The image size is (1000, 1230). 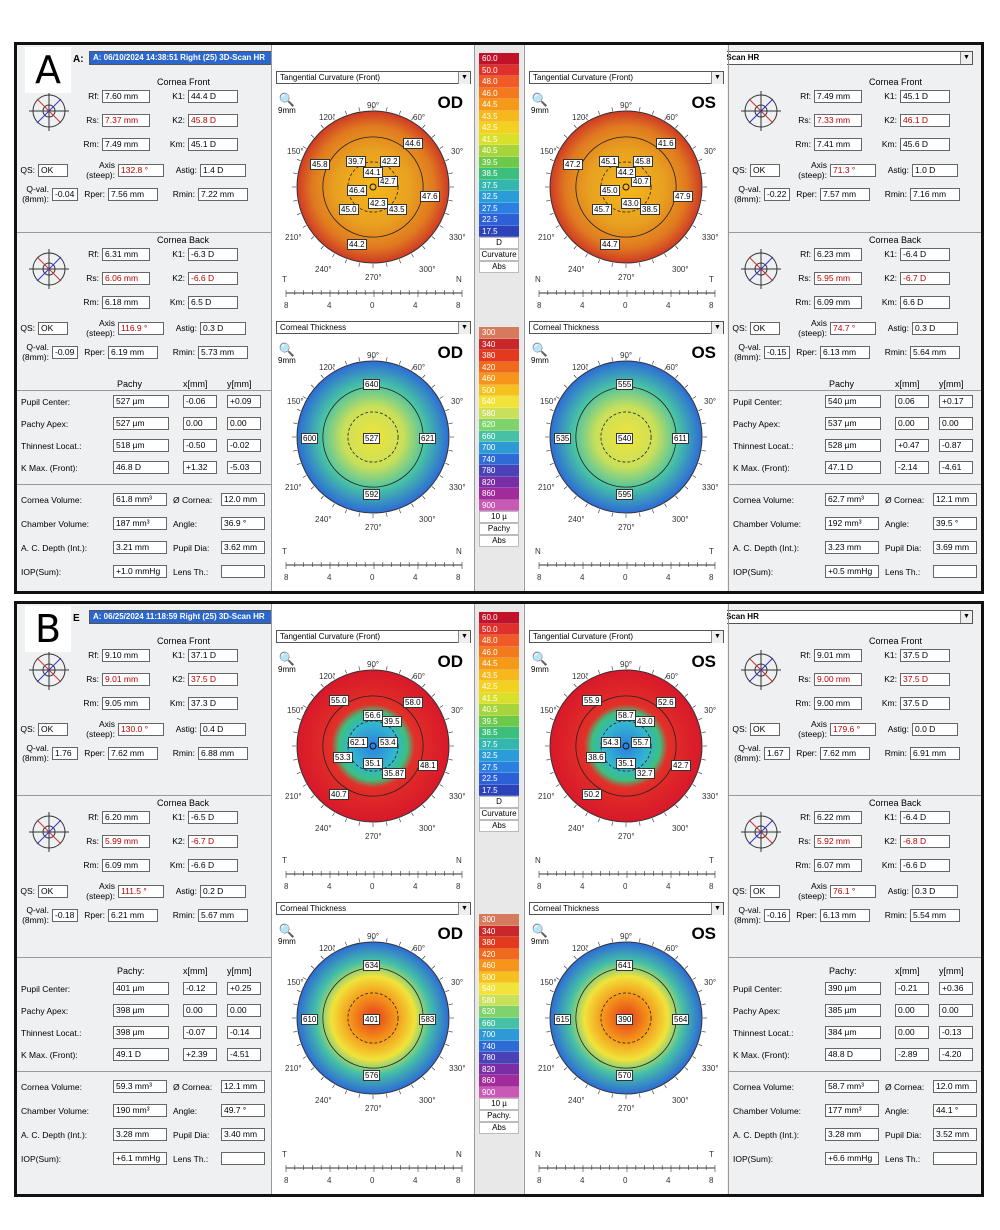 I want to click on angle-label: 120°, so click(x=327, y=676).